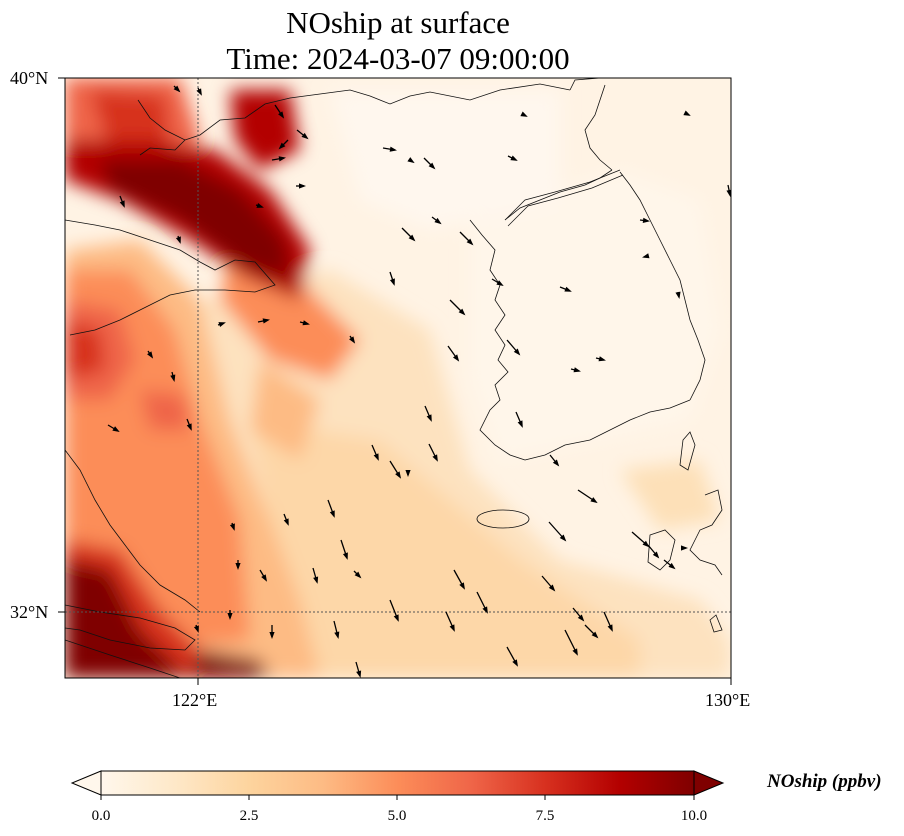 This screenshot has height=836, width=904. Describe the element at coordinates (728, 700) in the screenshot. I see `lon-tick-label-130e: 130°E` at that location.